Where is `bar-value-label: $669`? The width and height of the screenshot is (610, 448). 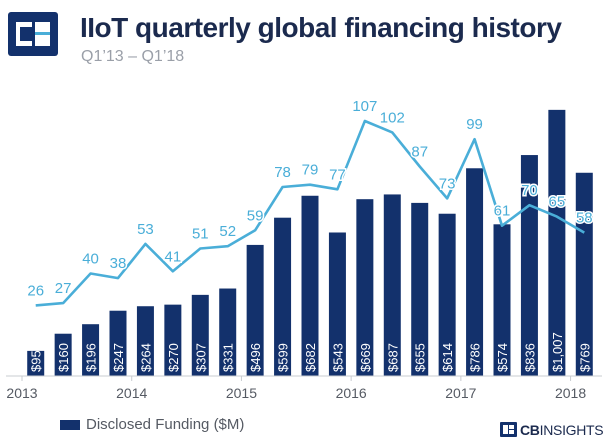
bar-value-label: $669 is located at coordinates (365, 357).